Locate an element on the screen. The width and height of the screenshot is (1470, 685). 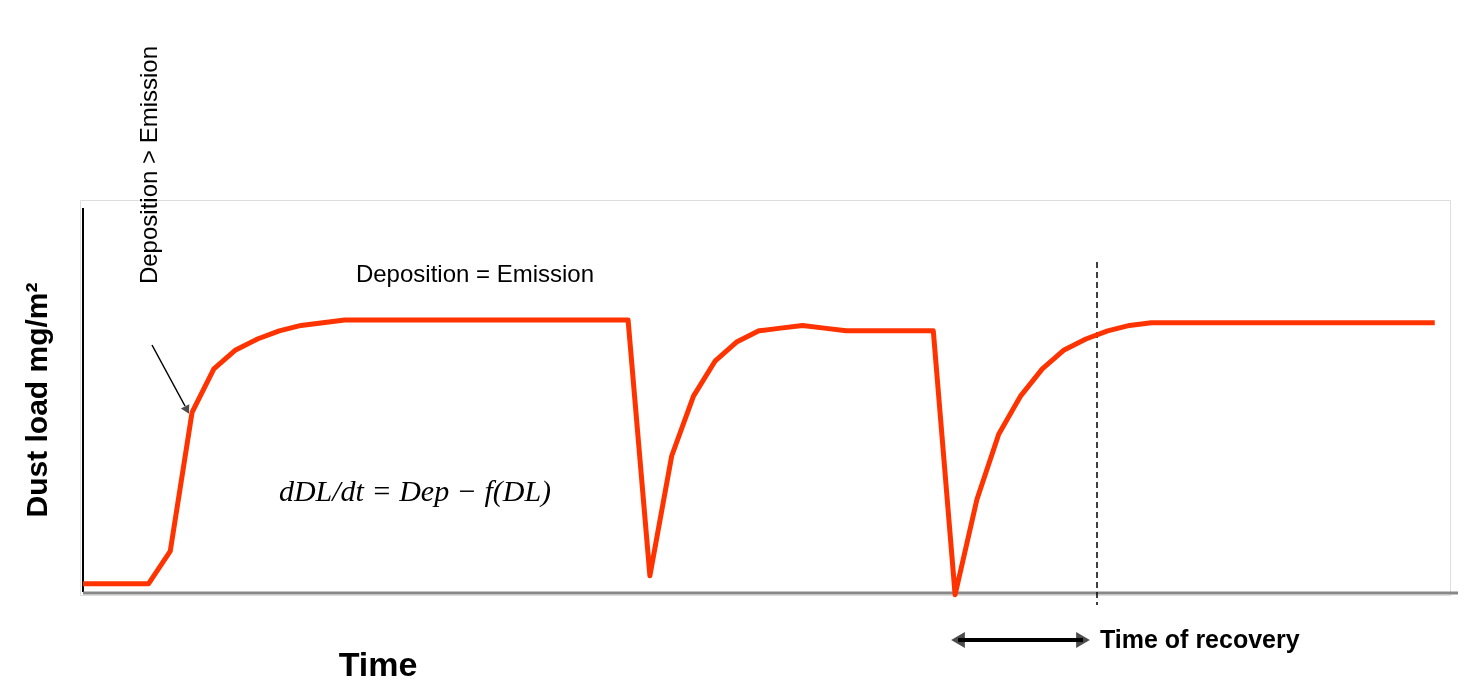
text: Time of recovery is located at coordinates (1200, 639).